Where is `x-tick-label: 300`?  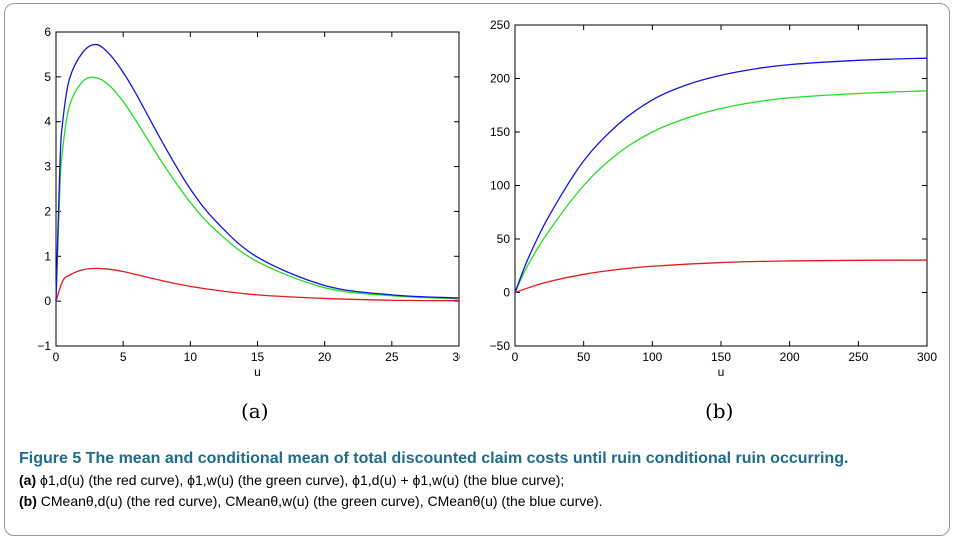
x-tick-label: 300 is located at coordinates (927, 357).